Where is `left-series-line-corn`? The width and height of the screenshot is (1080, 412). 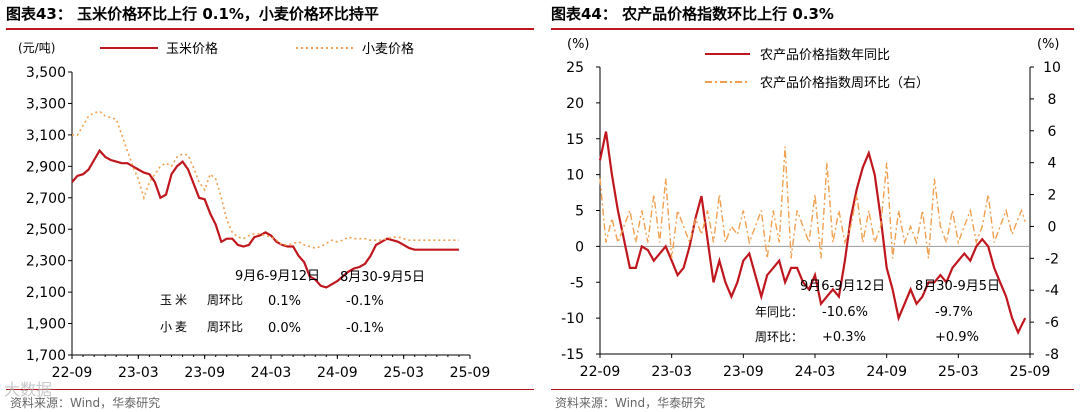 left-series-line-corn is located at coordinates (265, 218).